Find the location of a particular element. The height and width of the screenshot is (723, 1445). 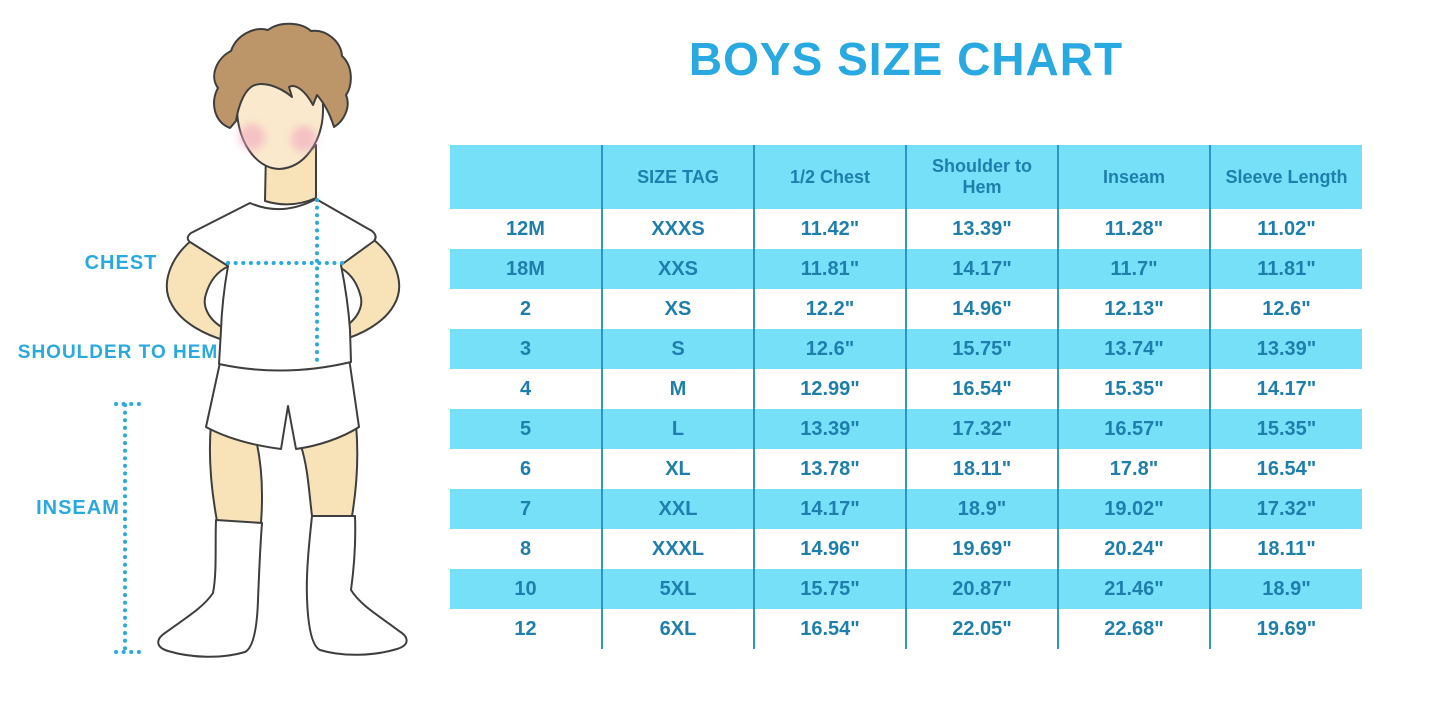

page-title: BOYS SIZE CHART is located at coordinates (906, 59).